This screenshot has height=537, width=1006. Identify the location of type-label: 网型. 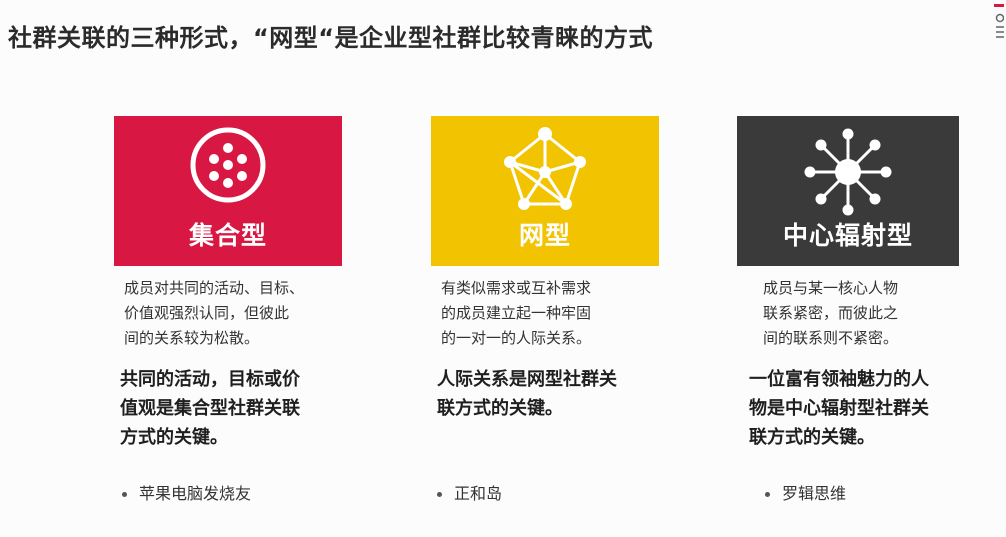
(544, 235).